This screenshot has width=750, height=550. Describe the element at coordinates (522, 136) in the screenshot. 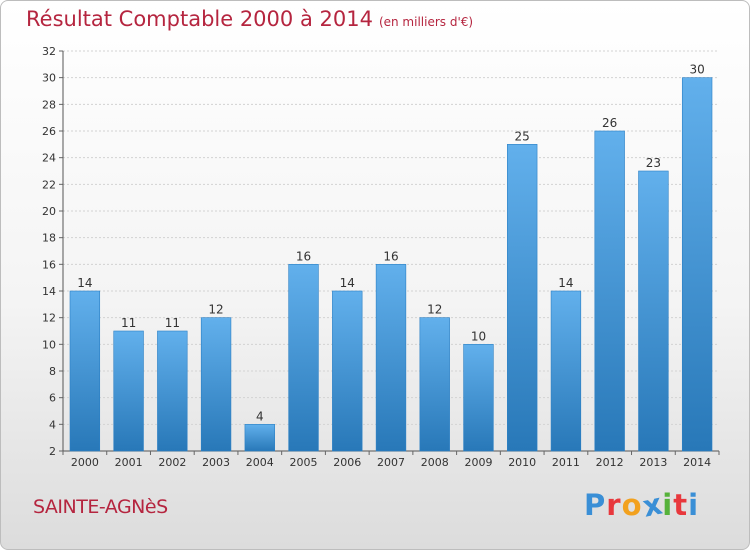

I see `bar-value-label: 25` at that location.